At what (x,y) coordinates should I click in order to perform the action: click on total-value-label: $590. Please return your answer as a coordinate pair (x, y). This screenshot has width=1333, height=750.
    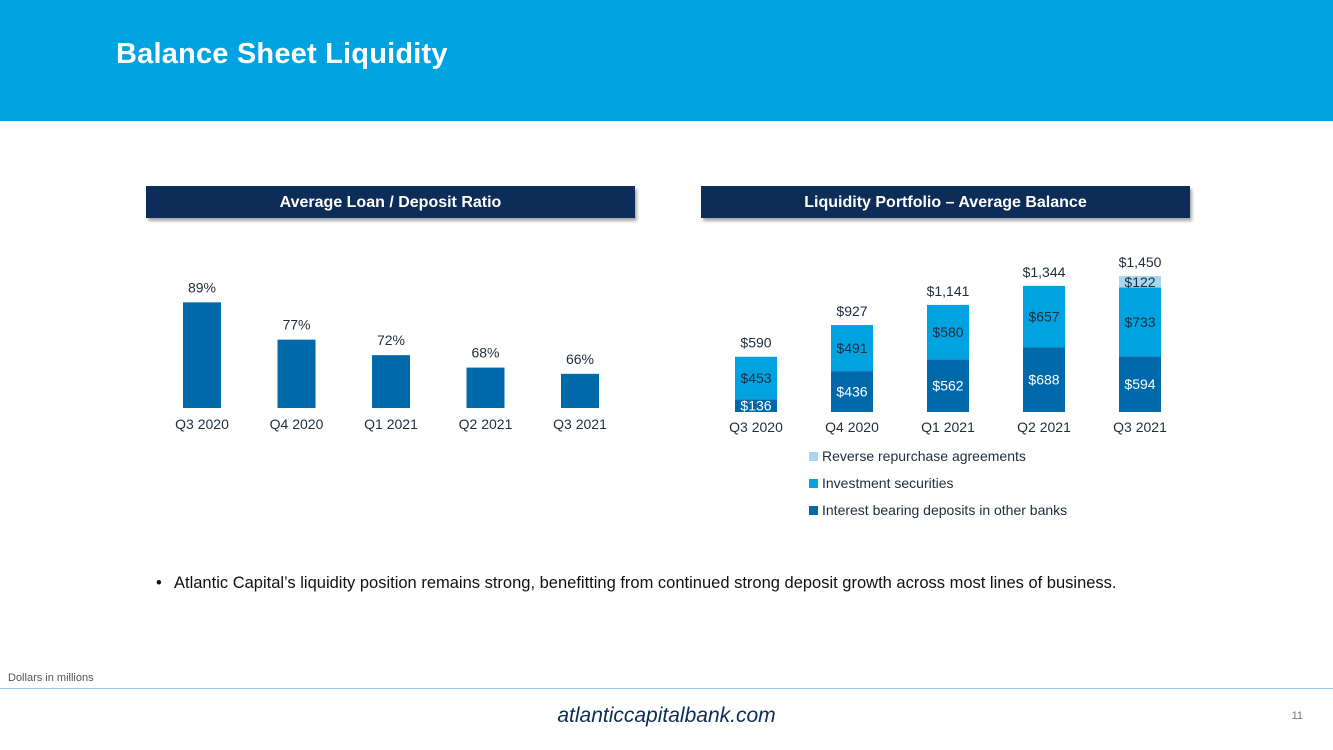
    Looking at the image, I should click on (755, 343).